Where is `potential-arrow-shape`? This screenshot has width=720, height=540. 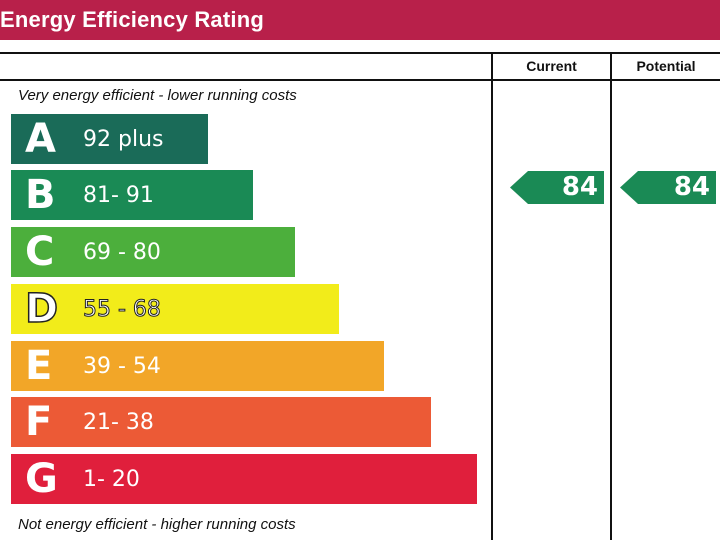
potential-arrow-shape is located at coordinates (668, 187).